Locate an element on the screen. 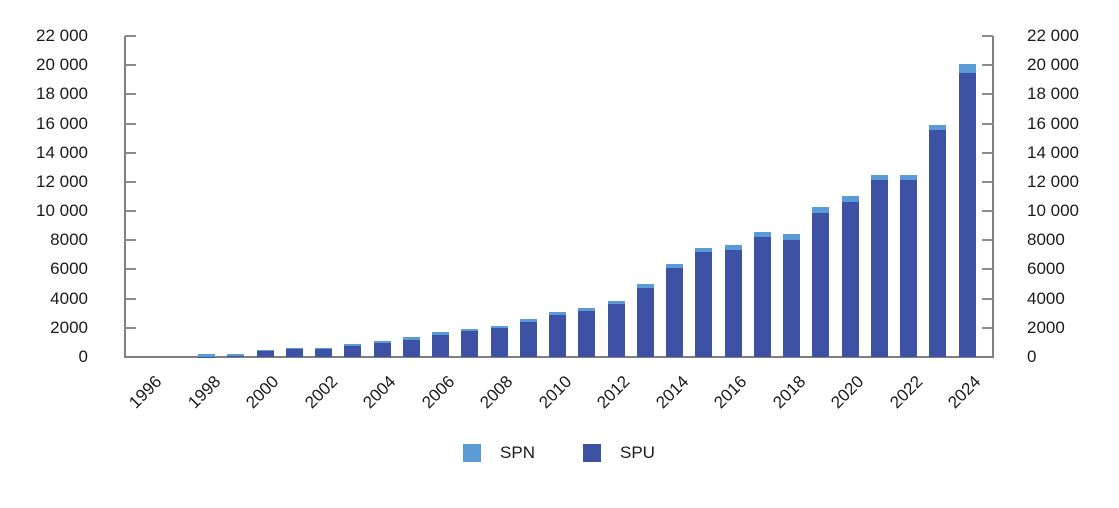  bar-segment-spn-2008 is located at coordinates (499, 326).